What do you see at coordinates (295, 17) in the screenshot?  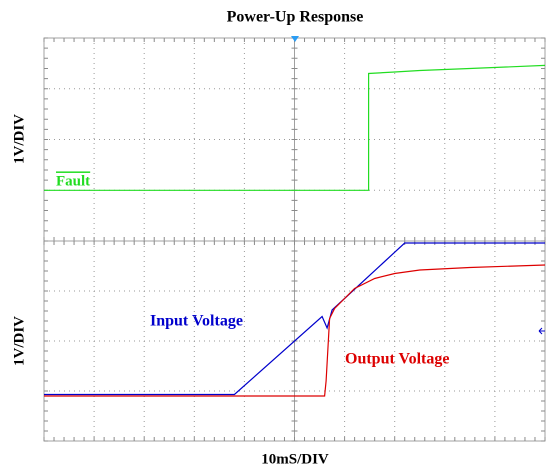 I see `chart-title: Power-Up Response` at bounding box center [295, 17].